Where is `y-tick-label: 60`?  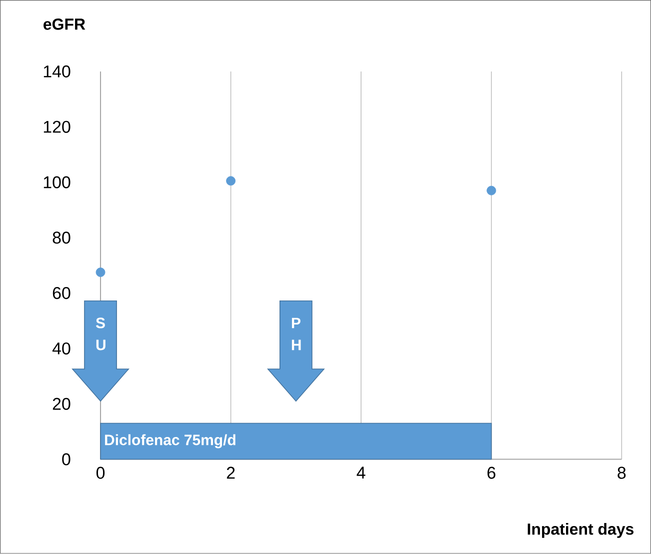
y-tick-label: 60 is located at coordinates (61, 293).